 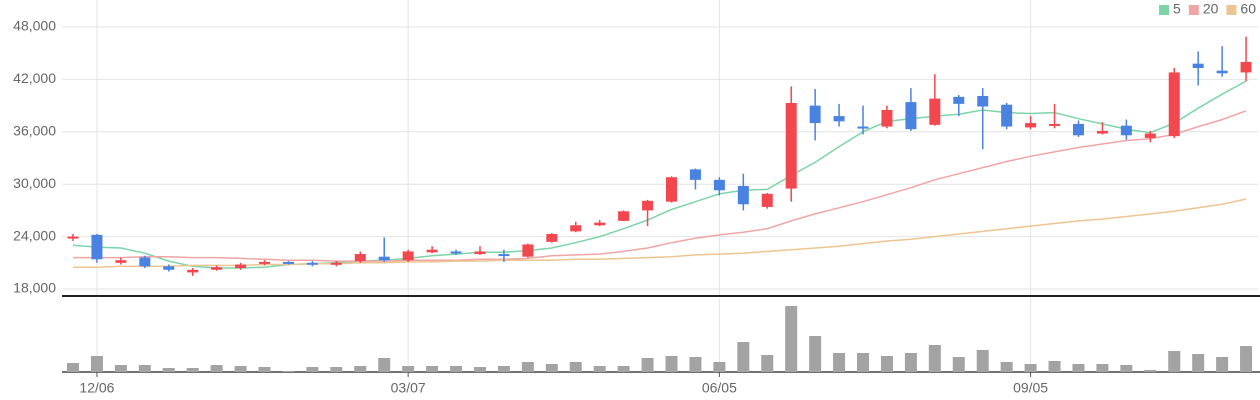 What do you see at coordinates (34, 78) in the screenshot?
I see `y-tick-label: 42,000` at bounding box center [34, 78].